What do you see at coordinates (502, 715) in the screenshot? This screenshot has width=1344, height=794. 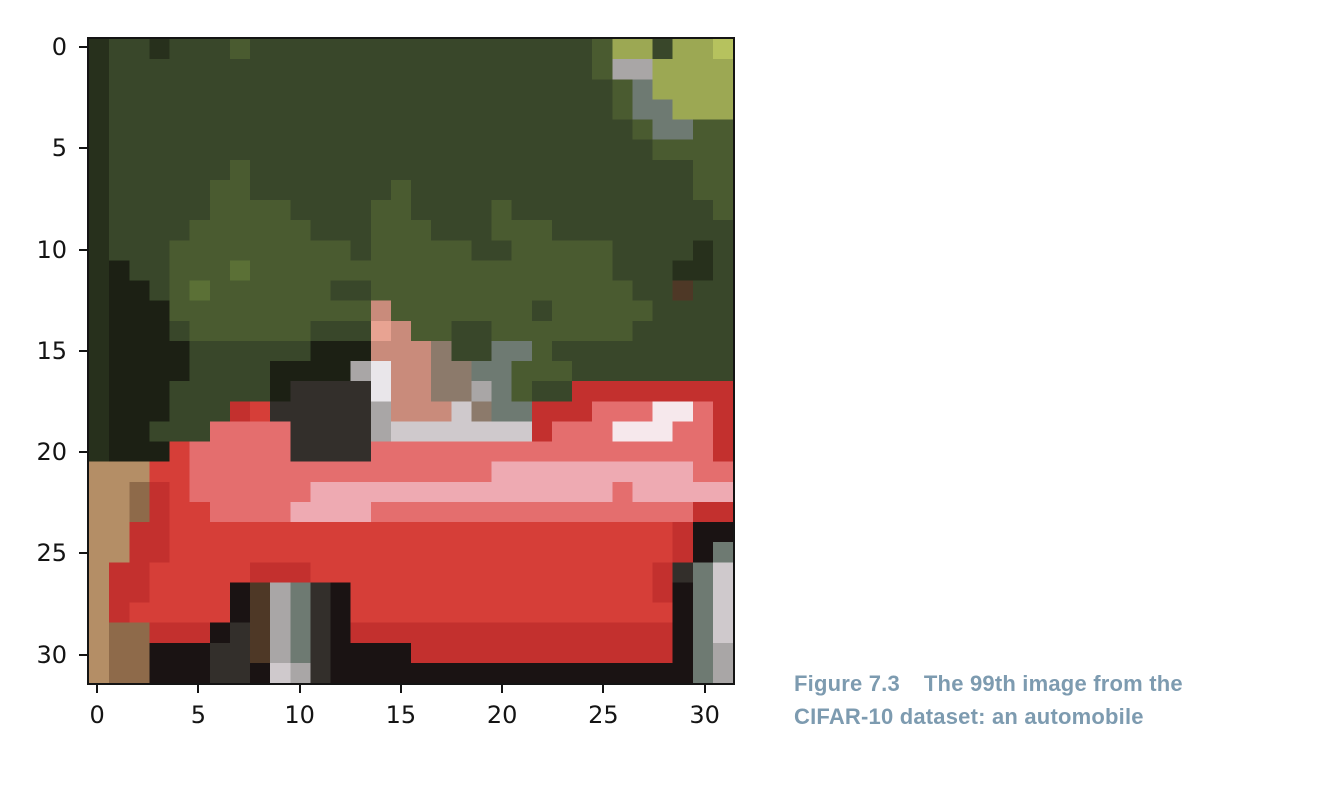 I see `x-tick-label: 20` at bounding box center [502, 715].